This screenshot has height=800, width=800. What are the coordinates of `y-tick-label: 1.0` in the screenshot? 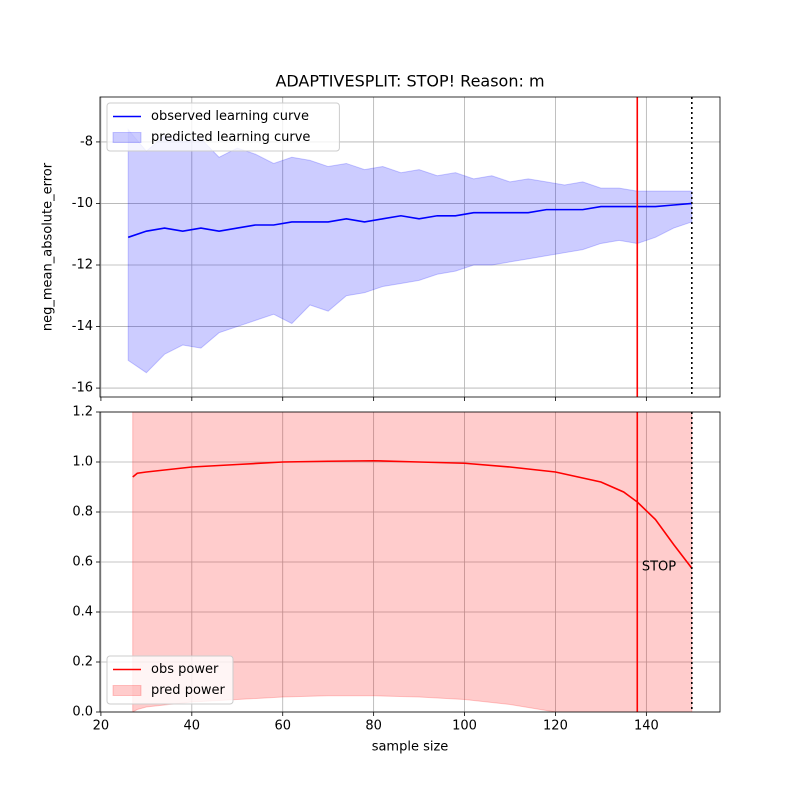 It's located at (82, 462).